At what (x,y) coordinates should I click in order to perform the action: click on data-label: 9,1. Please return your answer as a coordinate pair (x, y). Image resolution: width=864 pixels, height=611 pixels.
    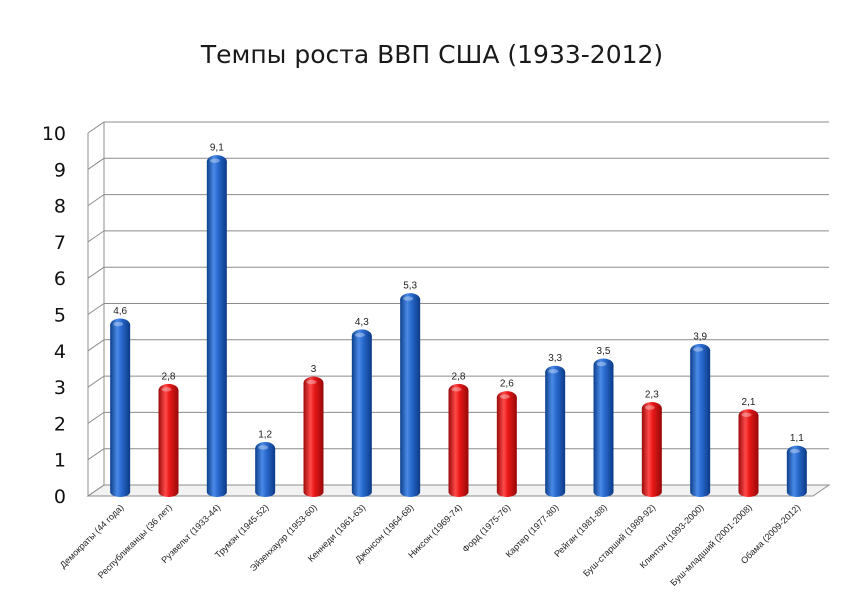
    Looking at the image, I should click on (217, 148).